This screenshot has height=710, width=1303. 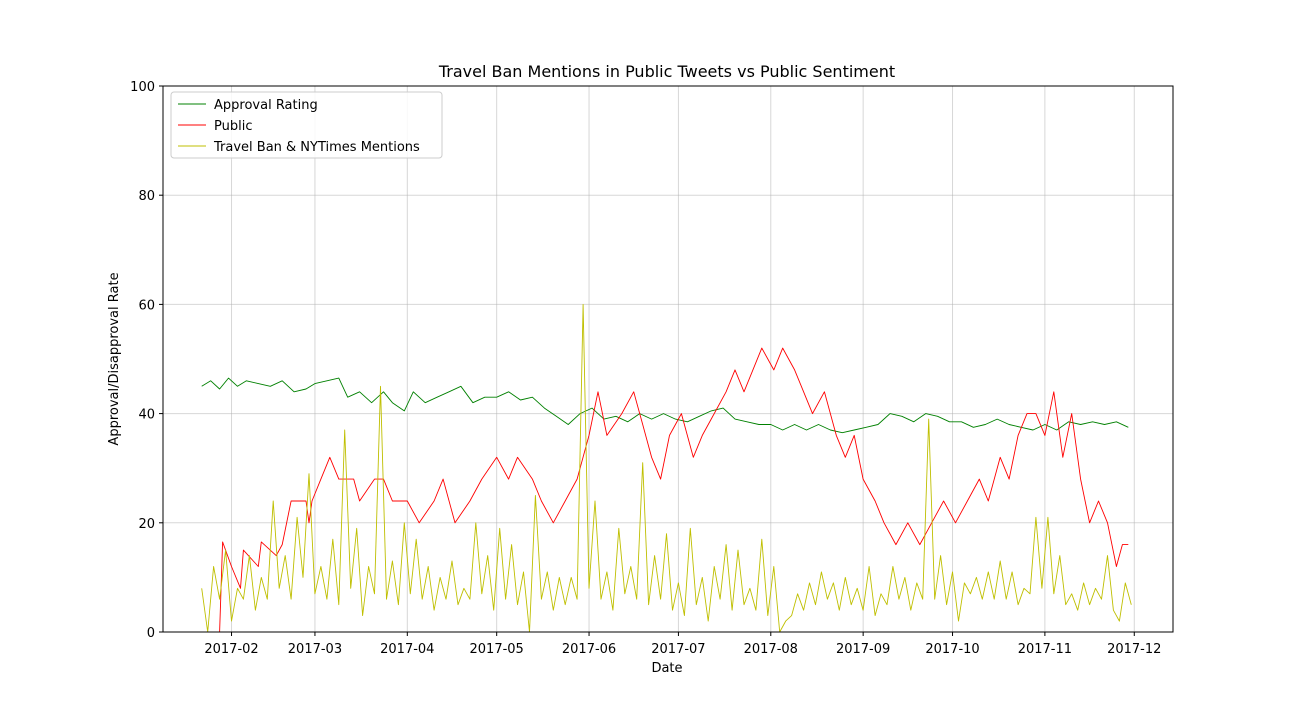 I want to click on x-axis-label: Date, so click(x=666, y=668).